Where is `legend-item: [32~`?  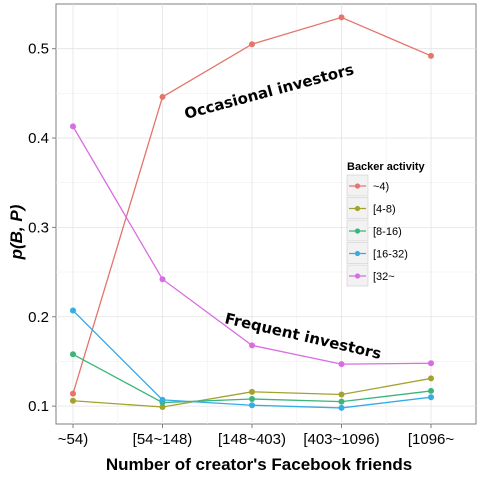
legend-item: [32~ is located at coordinates (370, 275).